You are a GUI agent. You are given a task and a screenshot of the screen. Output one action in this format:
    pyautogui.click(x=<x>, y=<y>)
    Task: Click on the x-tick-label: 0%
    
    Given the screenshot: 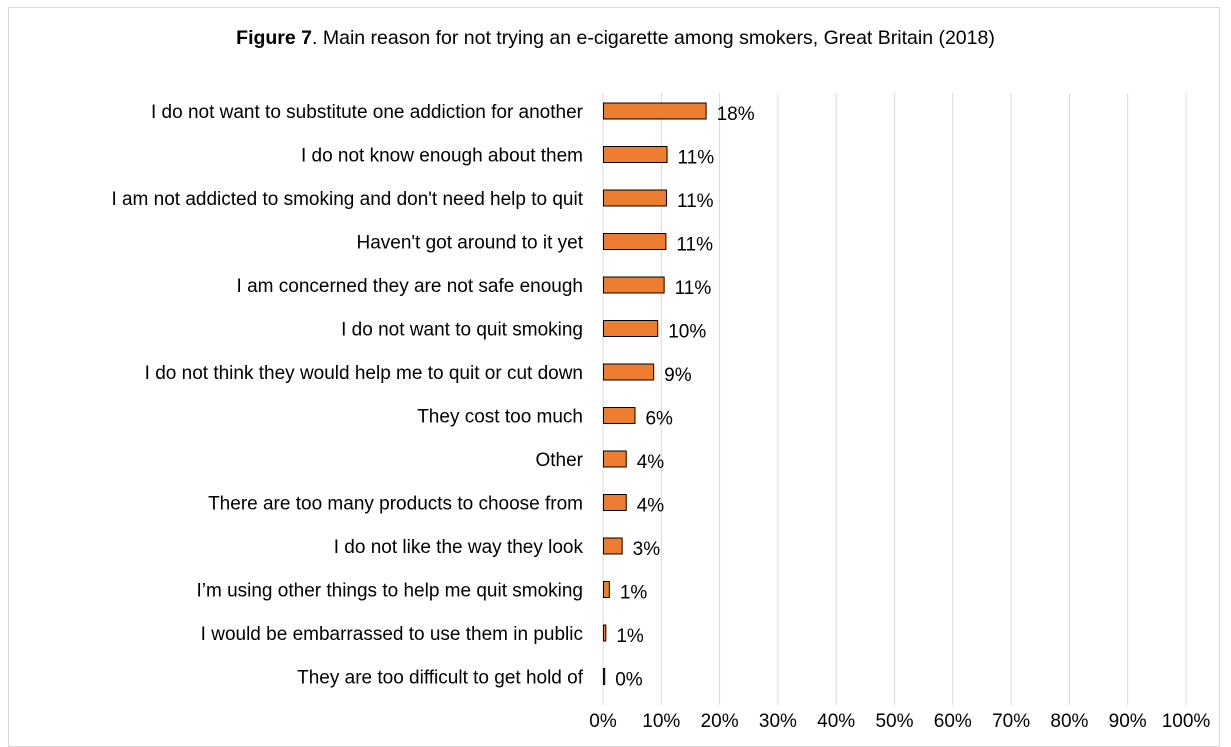 What is the action you would take?
    pyautogui.click(x=603, y=721)
    